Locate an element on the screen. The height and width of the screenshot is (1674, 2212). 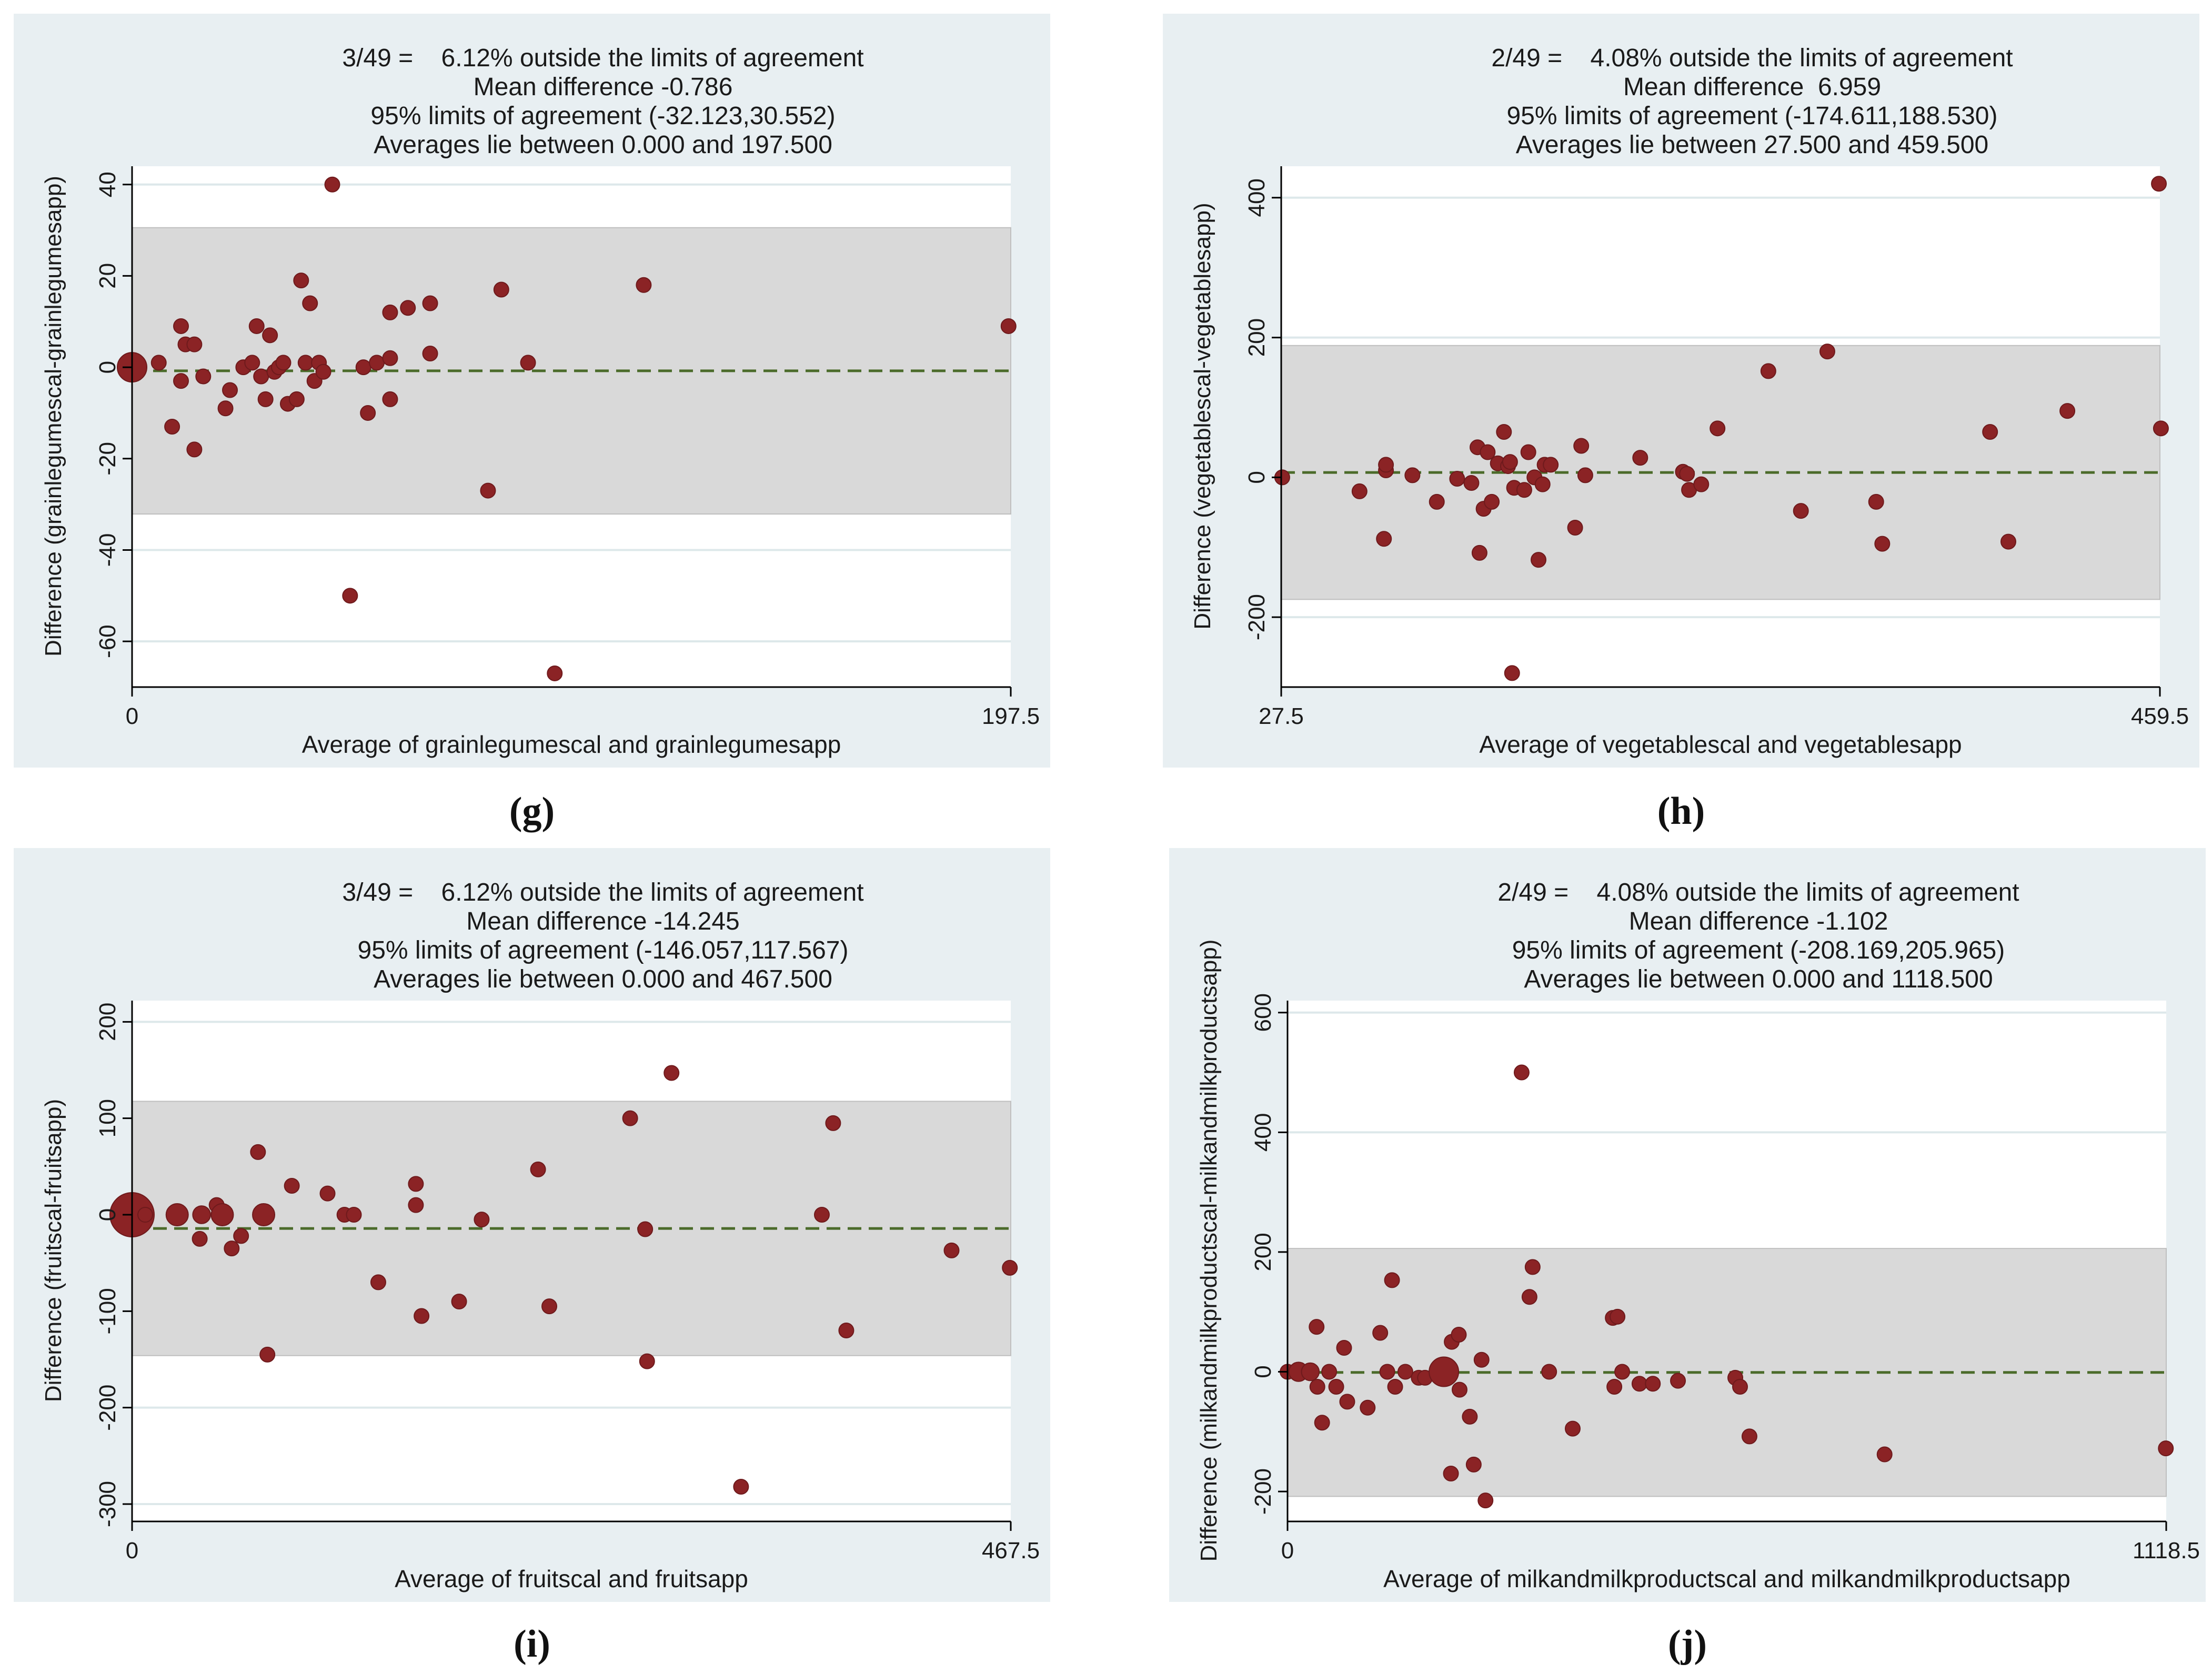
chart-i-y-tick-label-3: 0 is located at coordinates (107, 1214).